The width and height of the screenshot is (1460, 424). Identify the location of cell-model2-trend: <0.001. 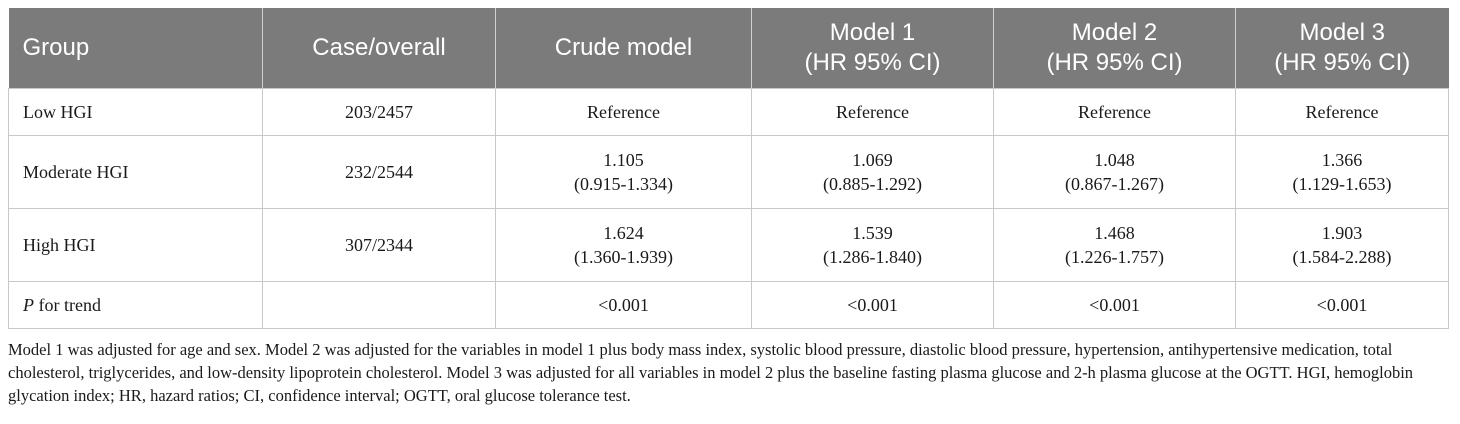
(1114, 305).